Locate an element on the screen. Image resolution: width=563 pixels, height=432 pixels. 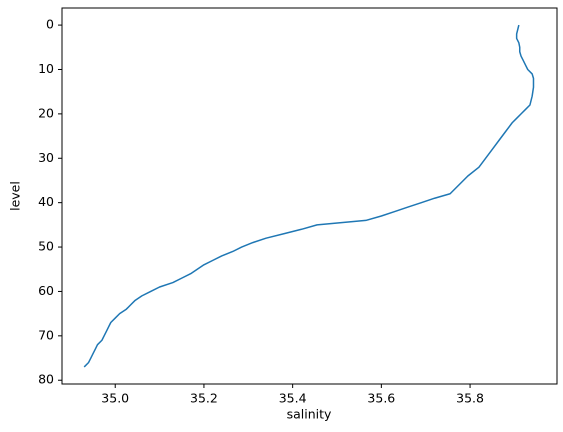
y-tick-label: 50 is located at coordinates (46, 246).